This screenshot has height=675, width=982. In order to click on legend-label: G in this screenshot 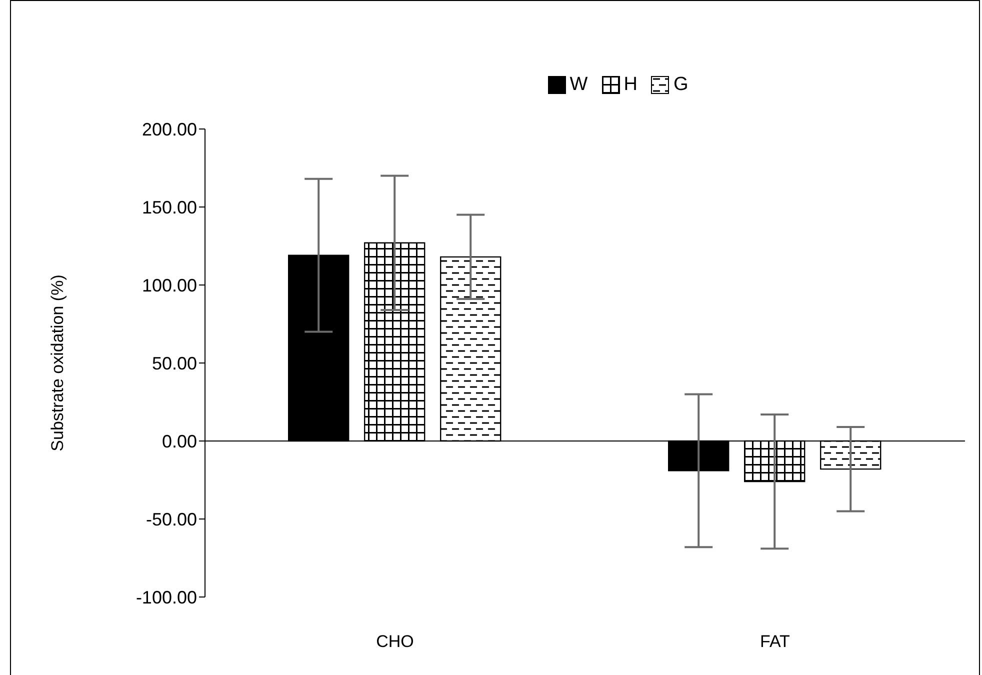, I will do `click(680, 85)`.